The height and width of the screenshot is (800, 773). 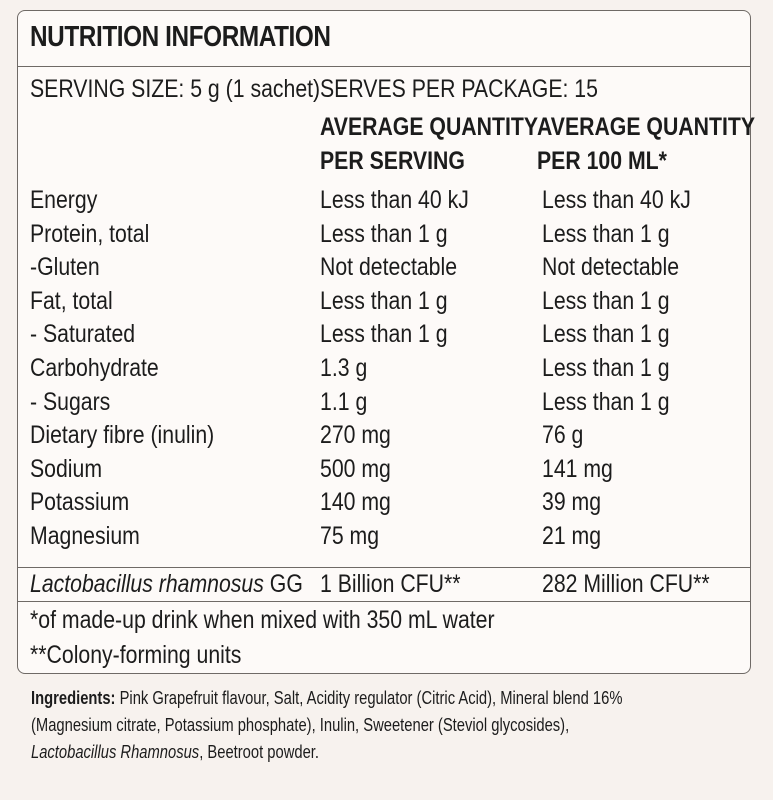 I want to click on probiotic-species: Lactobacillus rhamnosus, so click(x=147, y=584).